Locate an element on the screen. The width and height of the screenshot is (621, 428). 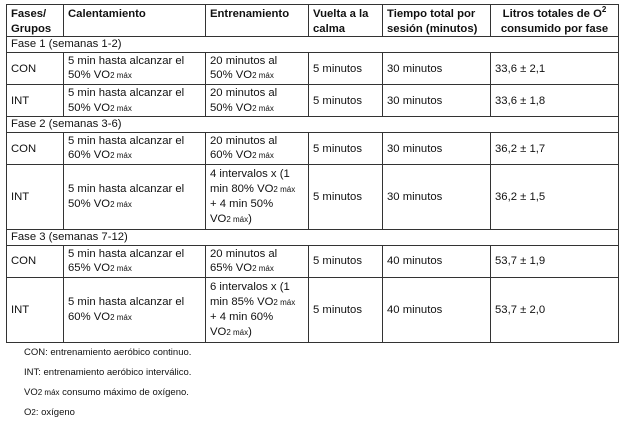
phase-1-row: Fase 1 (semanas 1-2) is located at coordinates (312, 44).